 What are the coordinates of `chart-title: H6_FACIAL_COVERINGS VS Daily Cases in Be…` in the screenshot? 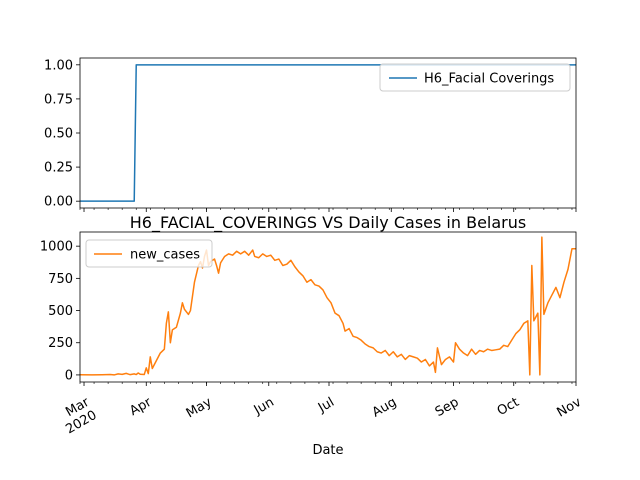 It's located at (328, 223).